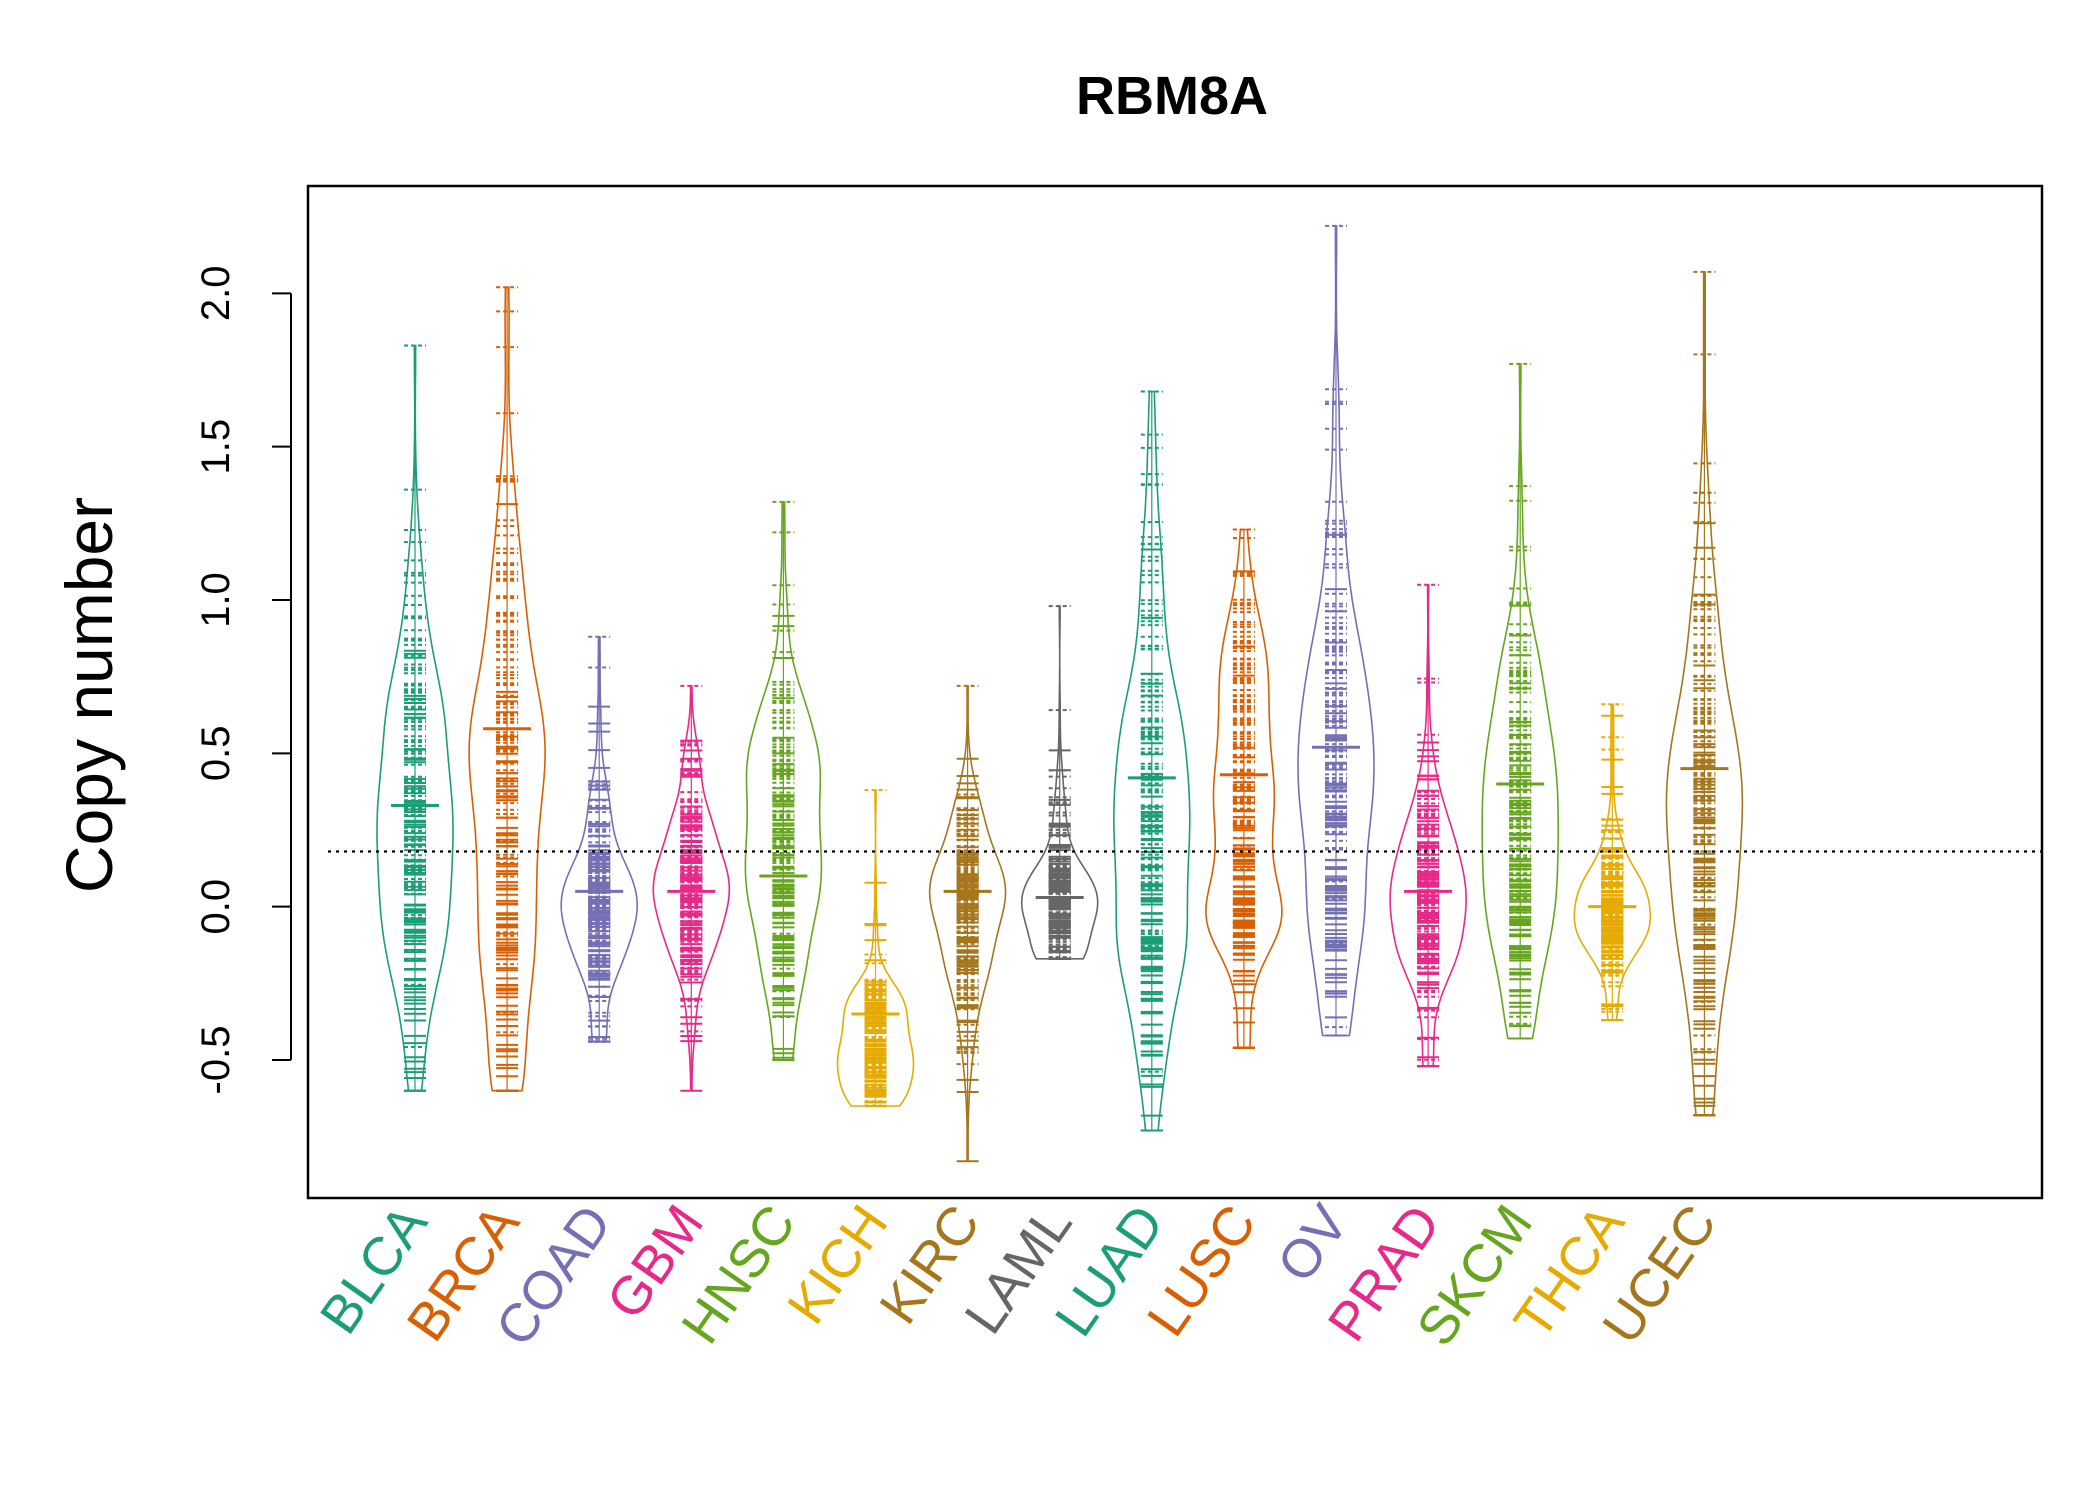 Image resolution: width=2100 pixels, height=1505 pixels. I want to click on bean-blca, so click(415, 718).